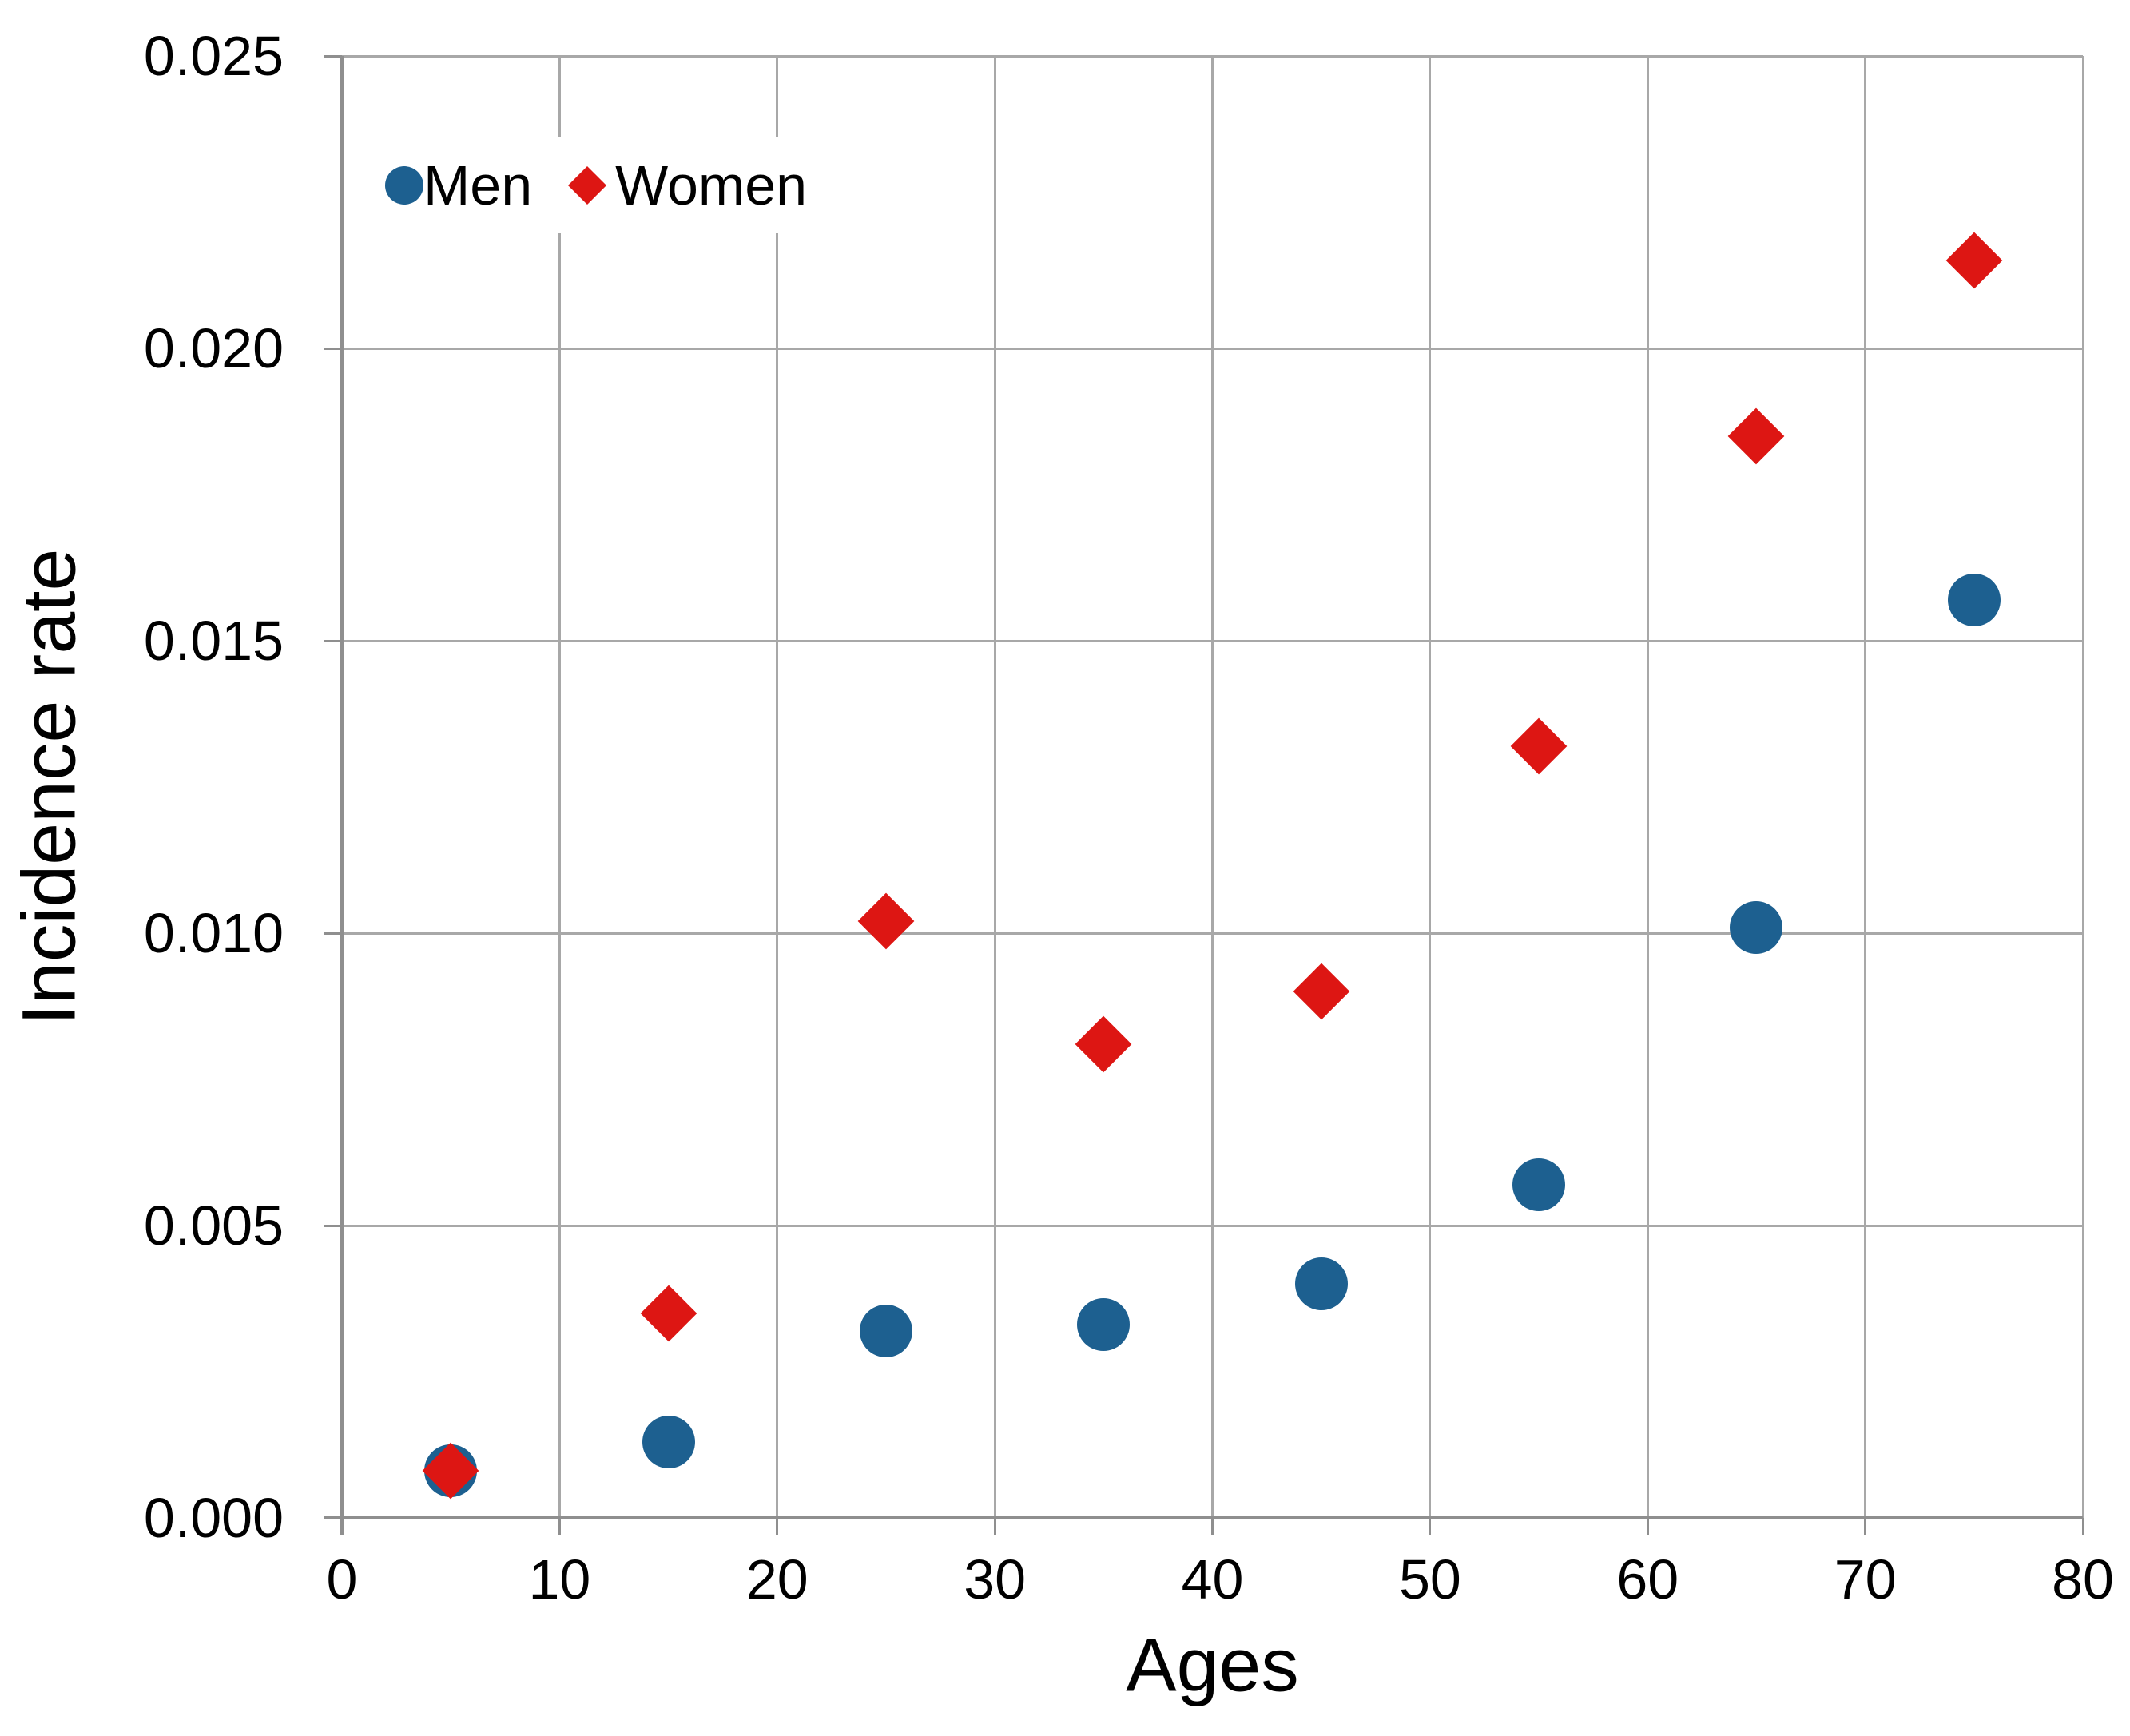 This screenshot has height=1736, width=2130. I want to click on x-tick-label: 80, so click(2083, 1579).